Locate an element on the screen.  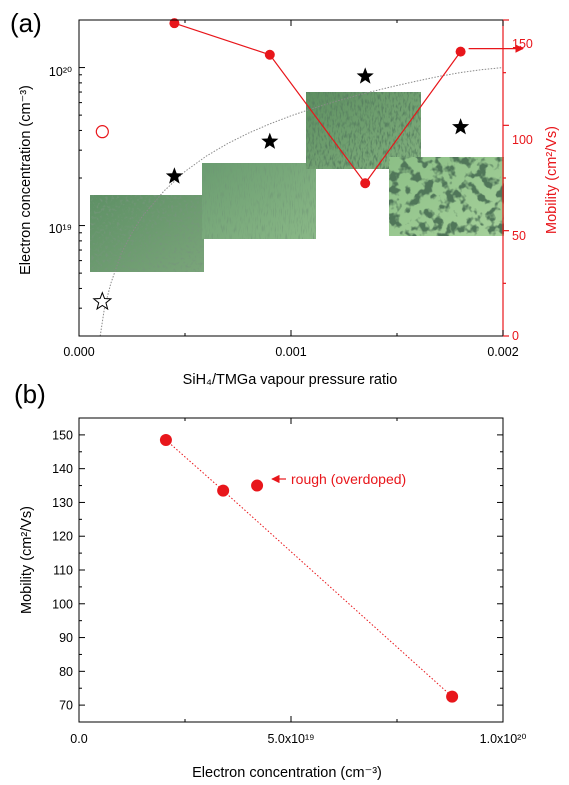
panel-a-y2label: Mobility (cm²/Vs) is located at coordinates (552, 180).